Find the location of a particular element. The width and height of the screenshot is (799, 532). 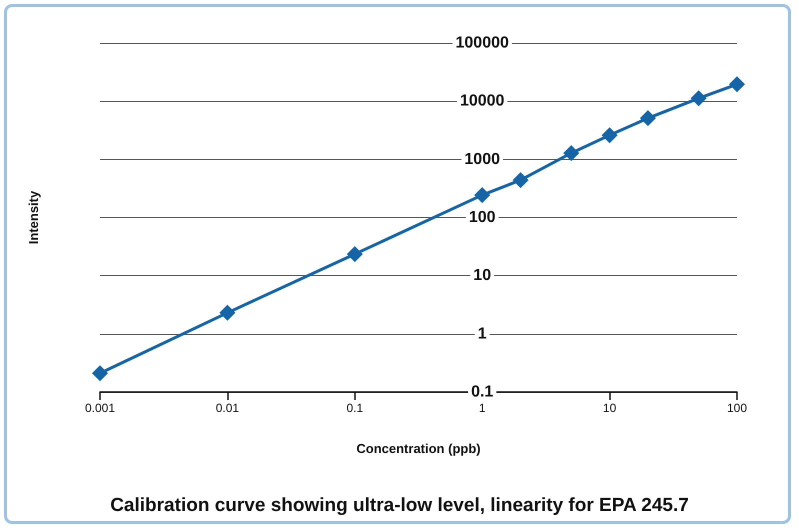

x-tick-label: 10 is located at coordinates (609, 408).